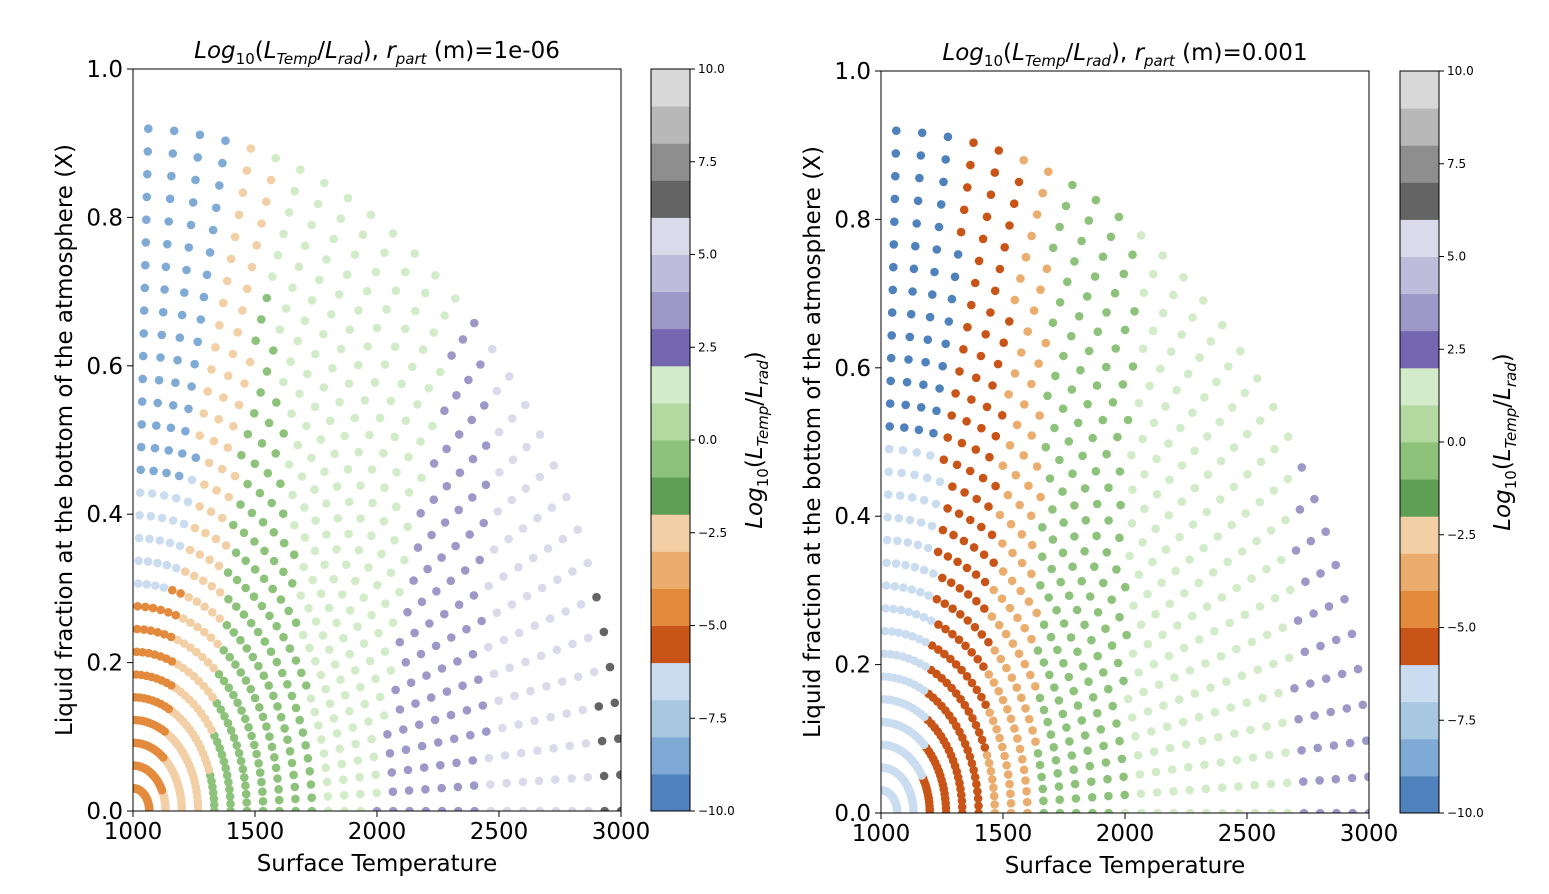  Describe the element at coordinates (711, 69) in the screenshot. I see `colorbar-tick-label: 10.0` at that location.